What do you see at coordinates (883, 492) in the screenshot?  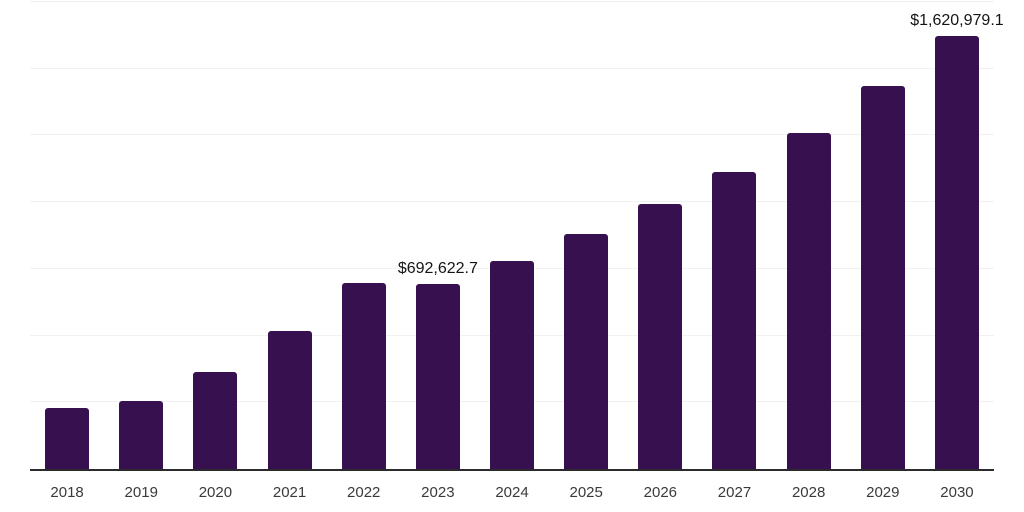 I see `x-tick-2029: 2029` at bounding box center [883, 492].